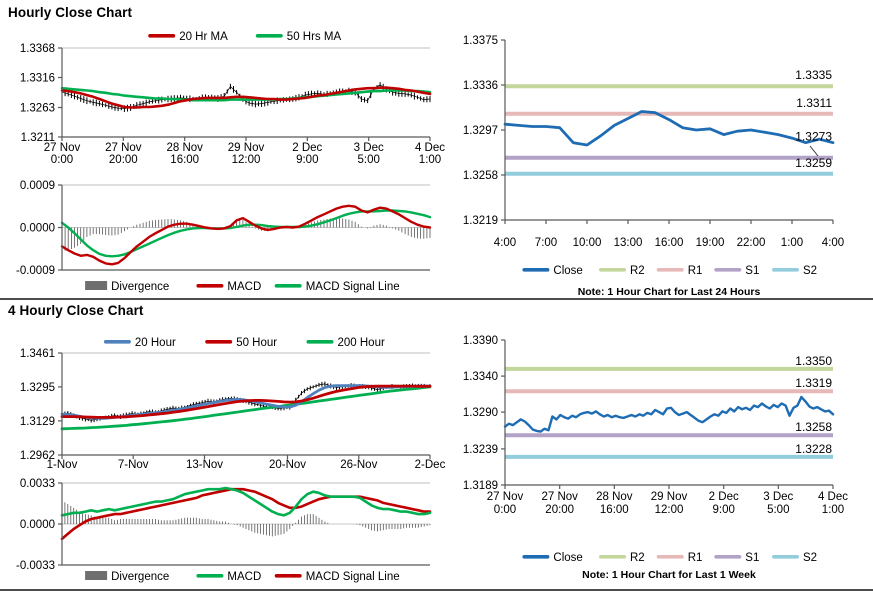  Describe the element at coordinates (669, 510) in the screenshot. I see `x-tick-label: 12:00` at that location.